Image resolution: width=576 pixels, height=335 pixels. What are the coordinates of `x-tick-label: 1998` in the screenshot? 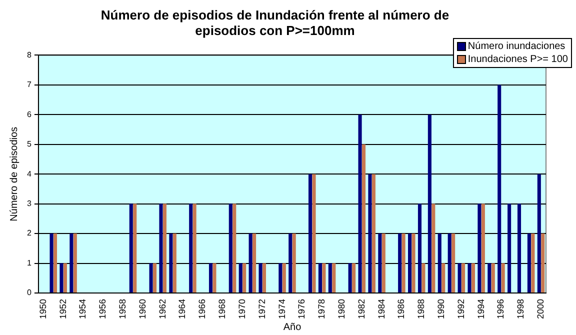 It's located at (521, 309).